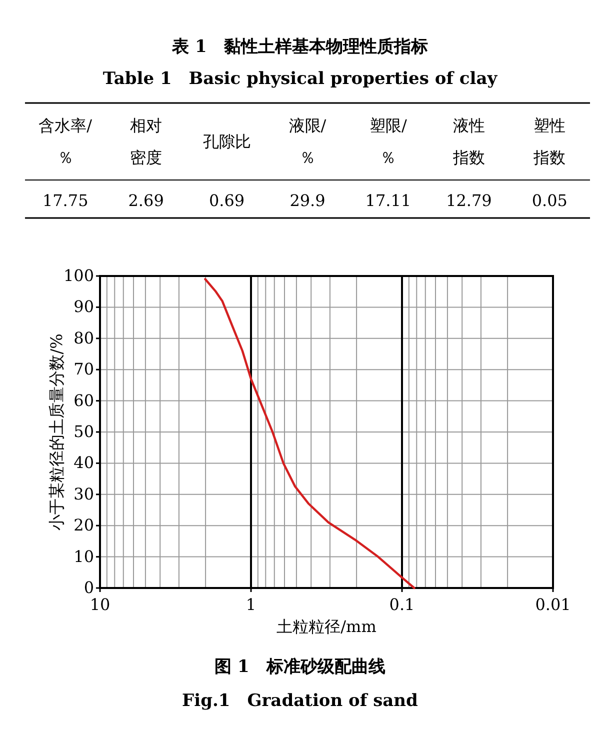 The height and width of the screenshot is (735, 600). Describe the element at coordinates (89, 587) in the screenshot. I see `y-tick-label: 0` at that location.